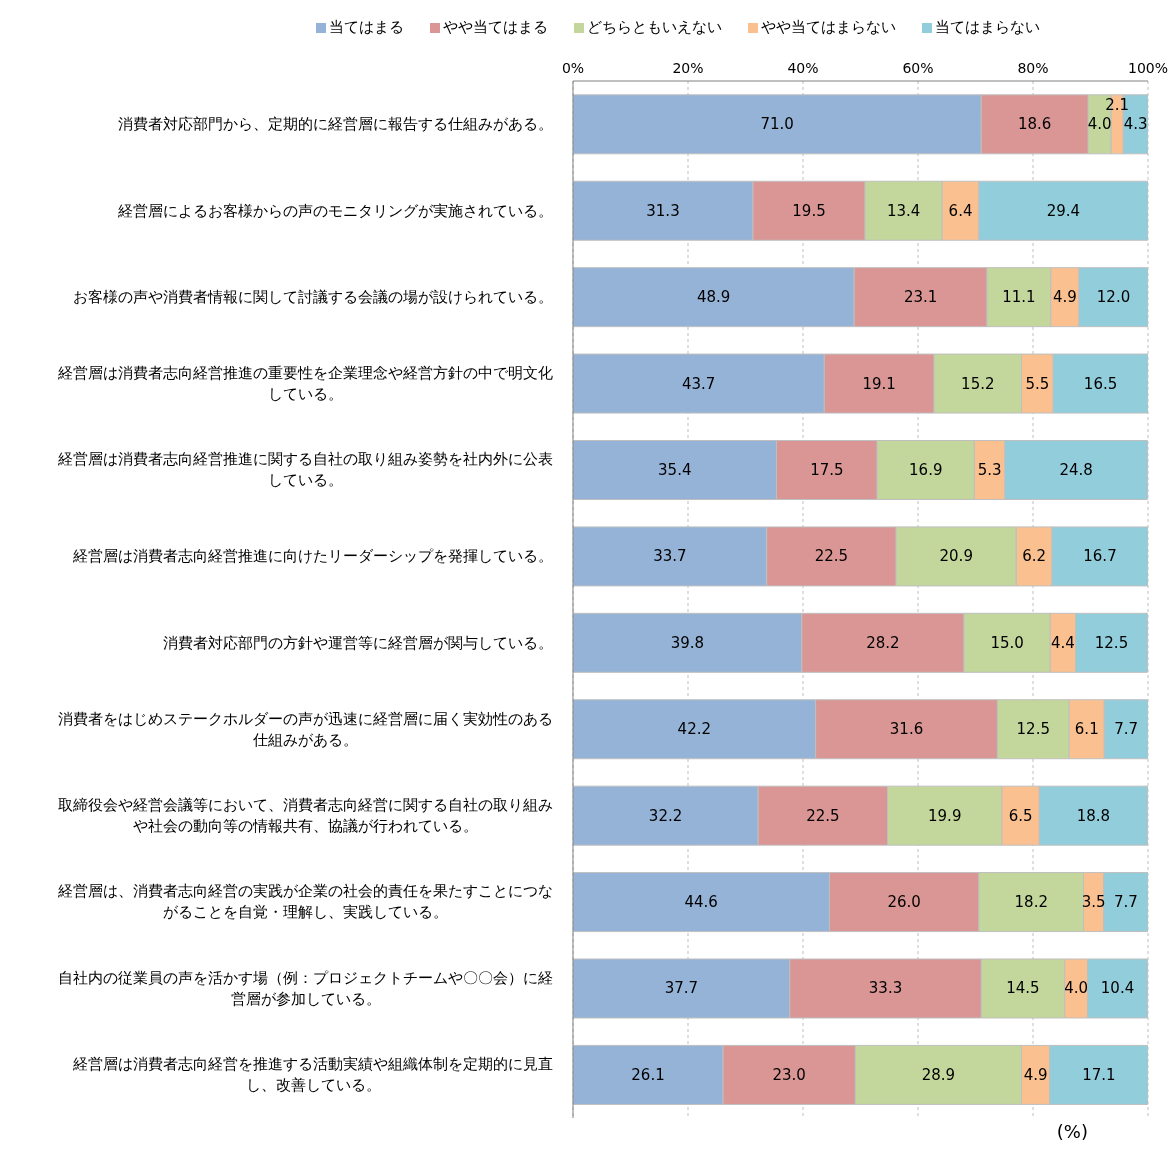 This screenshot has width=1174, height=1157. Describe the element at coordinates (1007, 642) in the screenshot. I see `data-label: 15.0` at that location.